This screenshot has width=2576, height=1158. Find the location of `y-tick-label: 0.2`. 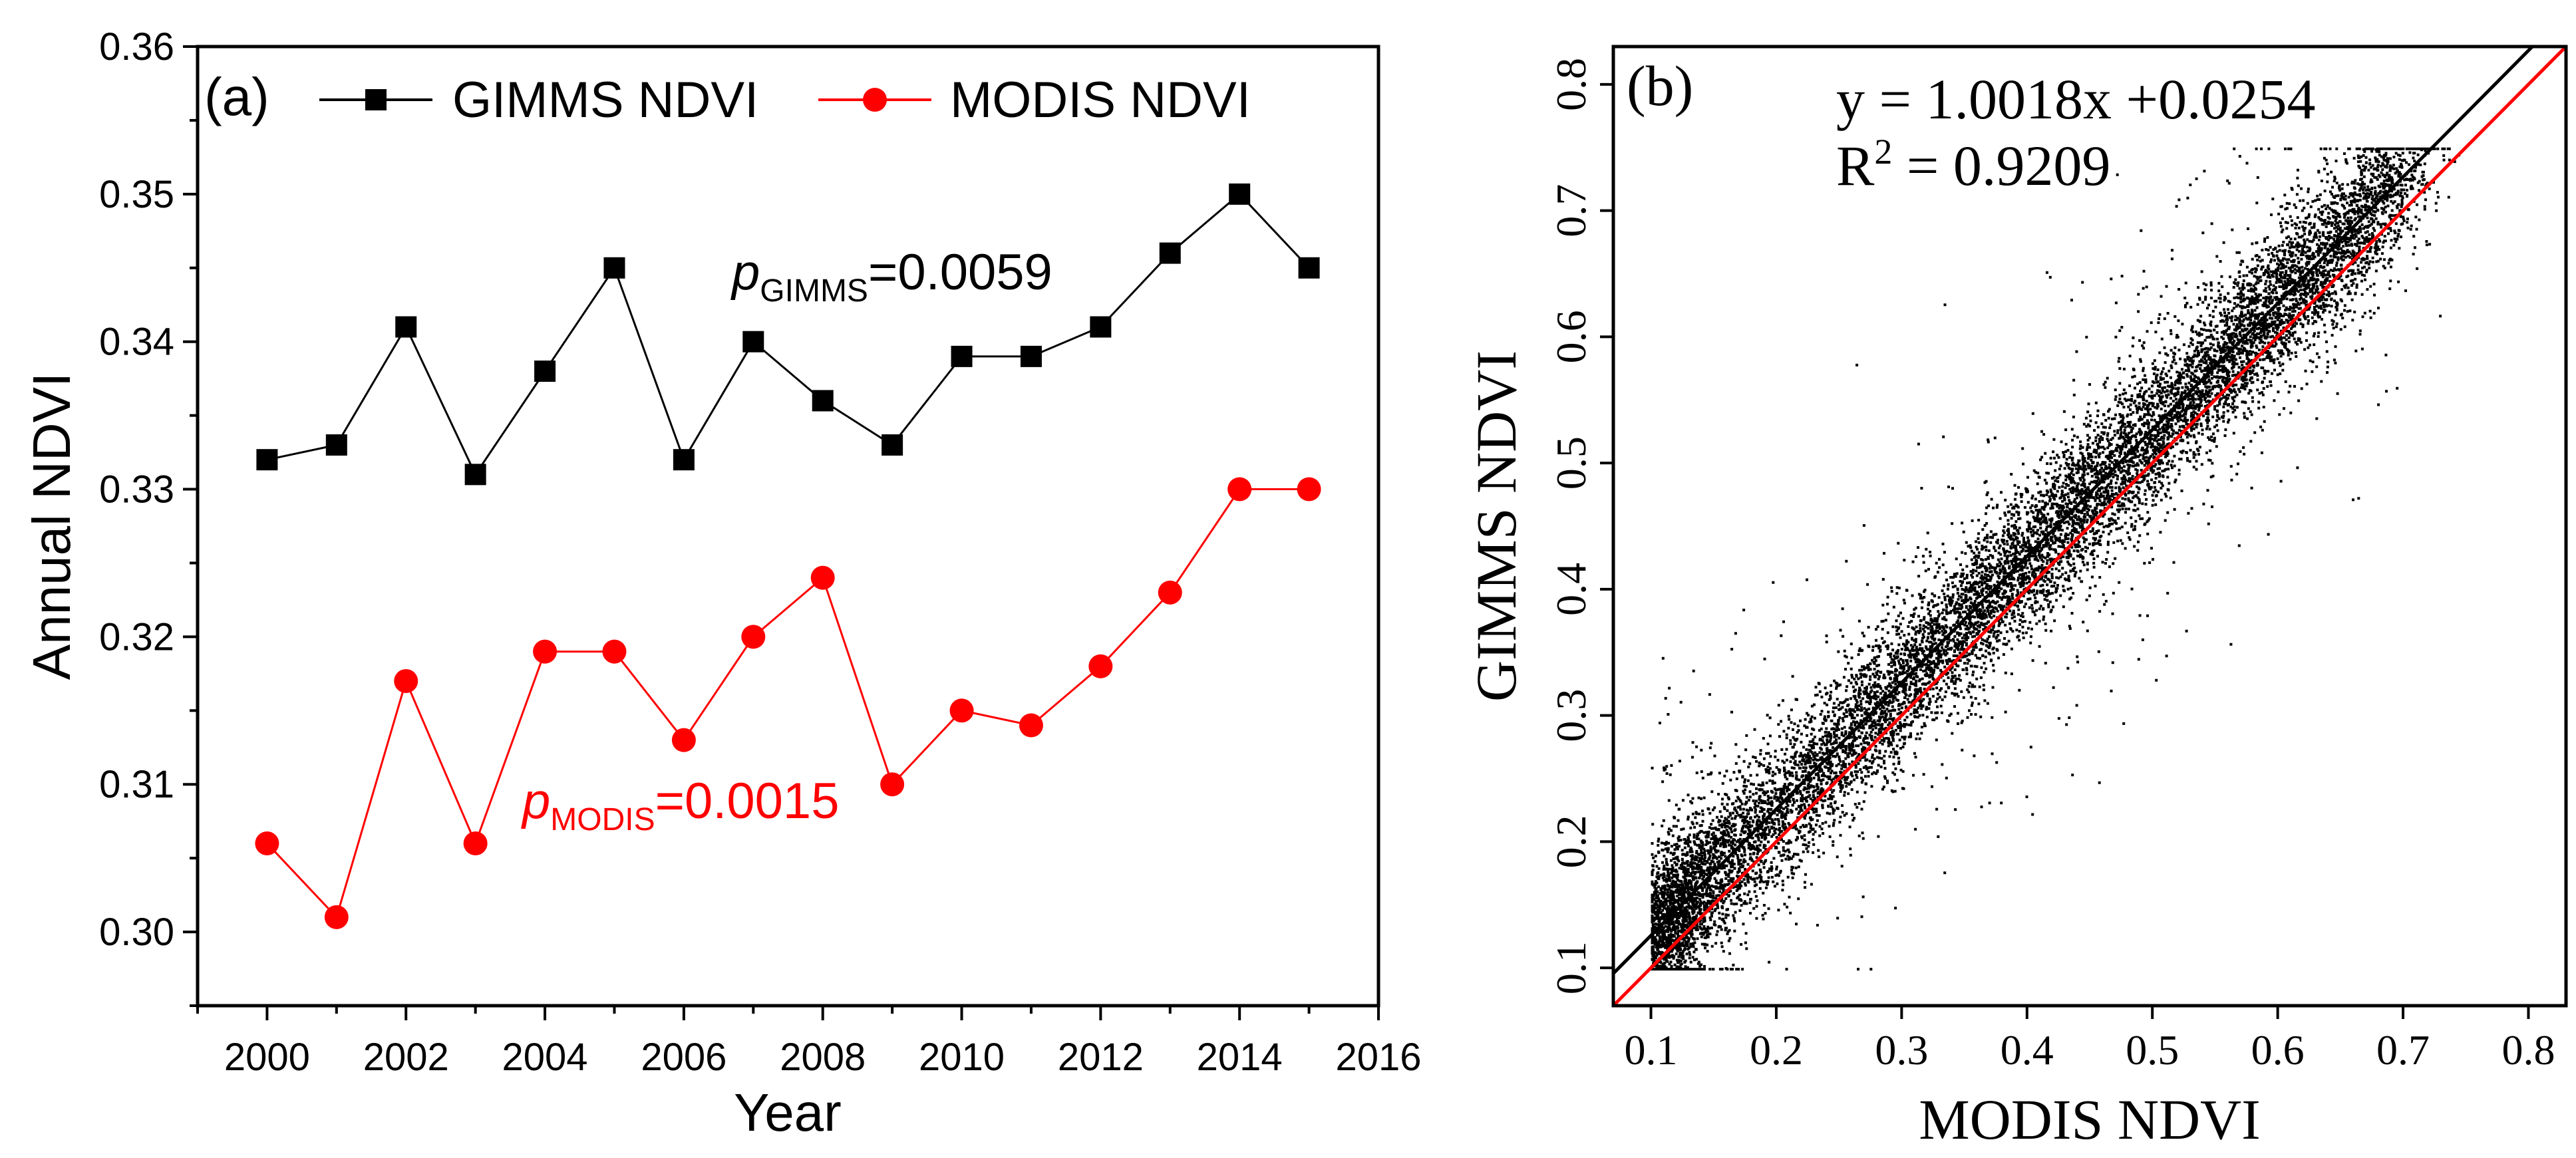

y-tick-label: 0.2 is located at coordinates (1571, 841).